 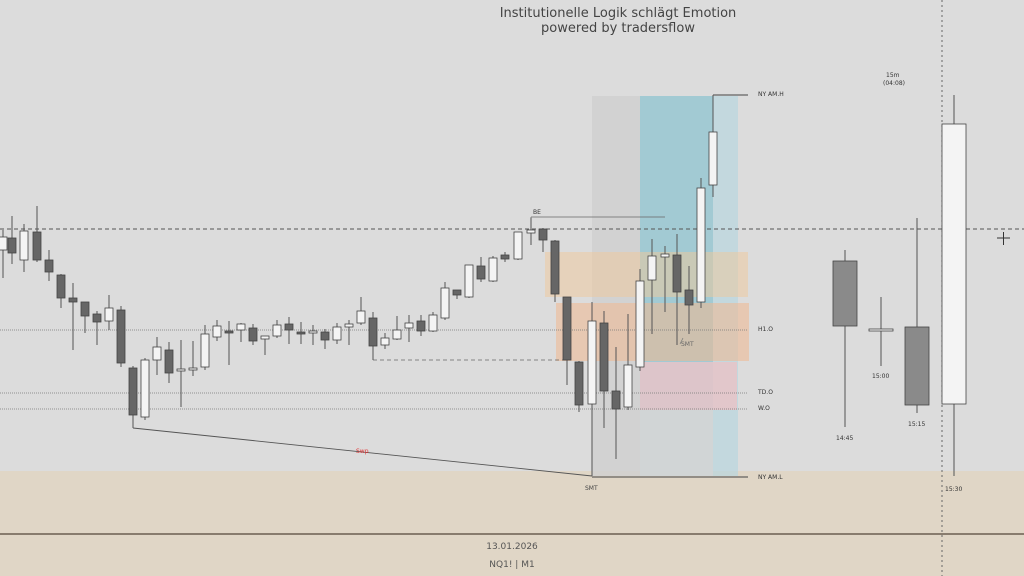 What do you see at coordinates (893, 75) in the screenshot?
I see `htf-timeframe-label: 15m` at bounding box center [893, 75].